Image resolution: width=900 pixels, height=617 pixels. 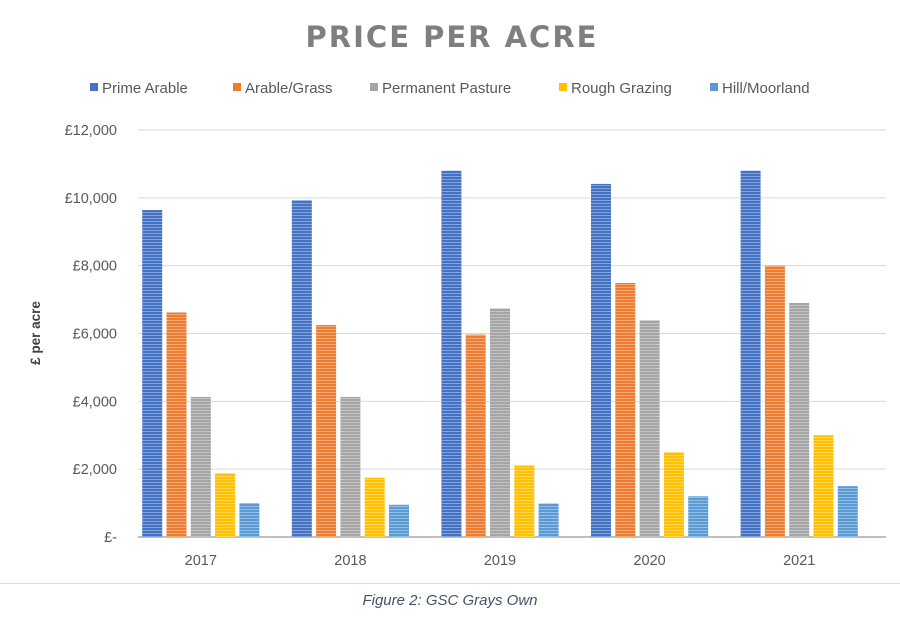 What do you see at coordinates (500, 422) in the screenshot?
I see `bar-permanent-pasture-2019` at bounding box center [500, 422].